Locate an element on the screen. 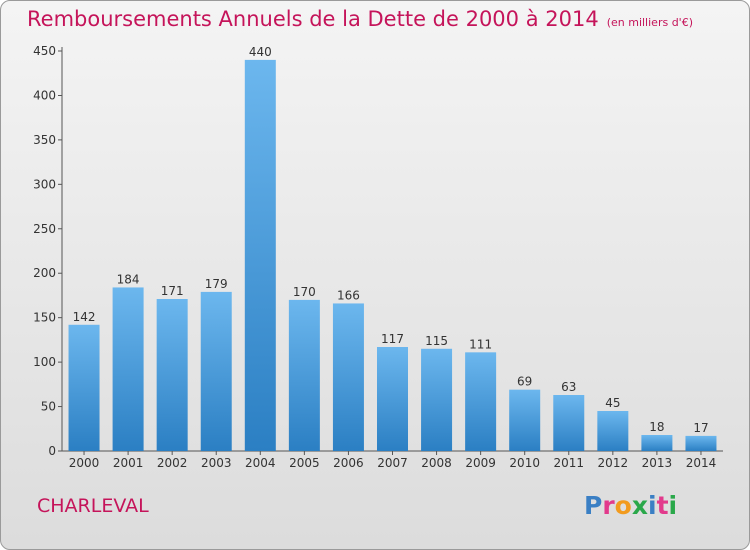  proxiti-logo: Proxiti is located at coordinates (630, 505).